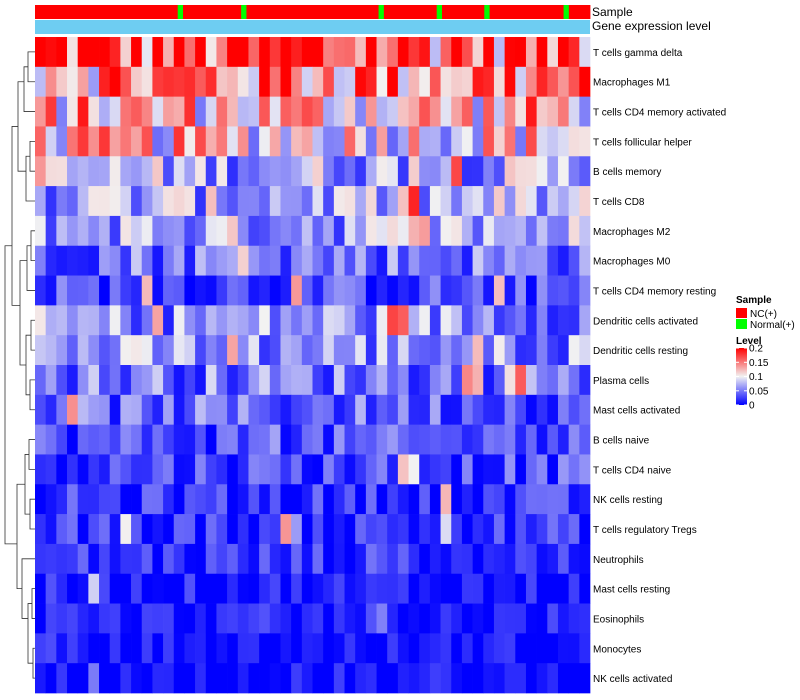  Describe the element at coordinates (651, 26) in the screenshot. I see `gene-track-label: Gene expression level` at that location.